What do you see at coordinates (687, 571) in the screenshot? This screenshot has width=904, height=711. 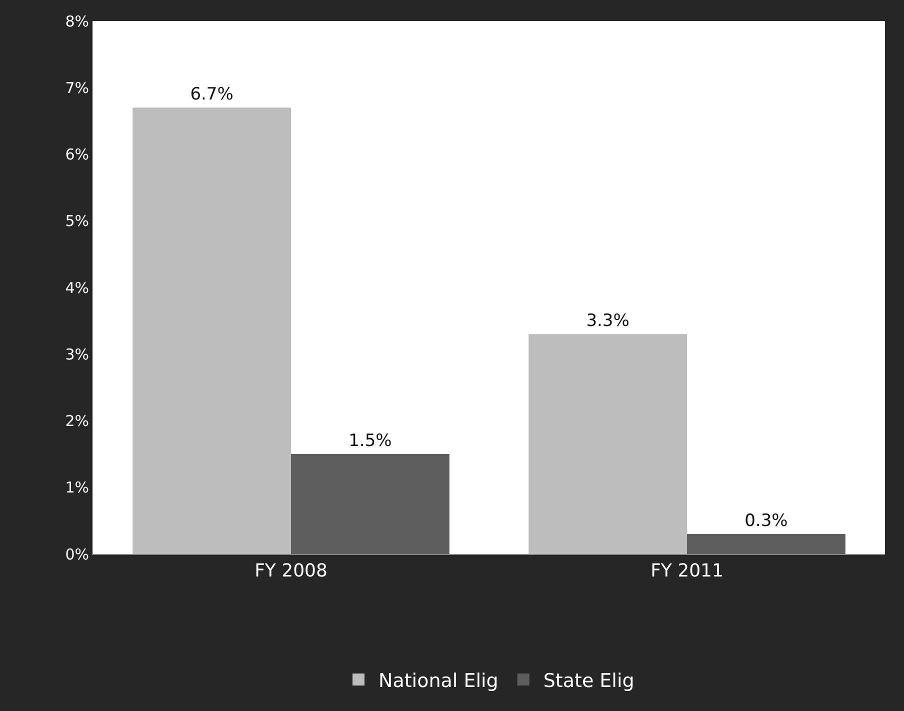 I see `x-tick-label: FY 2011` at bounding box center [687, 571].